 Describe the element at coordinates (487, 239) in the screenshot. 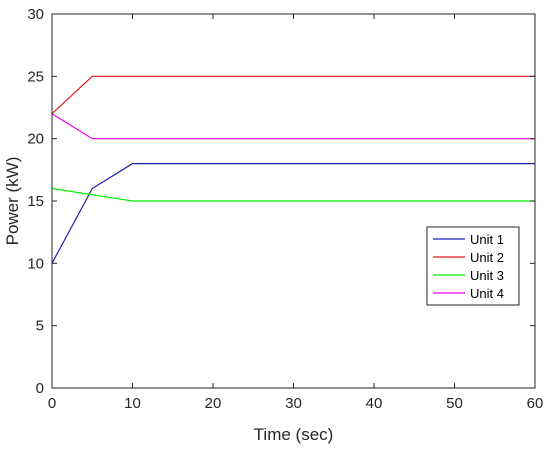

I see `legend-label: Unit 1` at that location.